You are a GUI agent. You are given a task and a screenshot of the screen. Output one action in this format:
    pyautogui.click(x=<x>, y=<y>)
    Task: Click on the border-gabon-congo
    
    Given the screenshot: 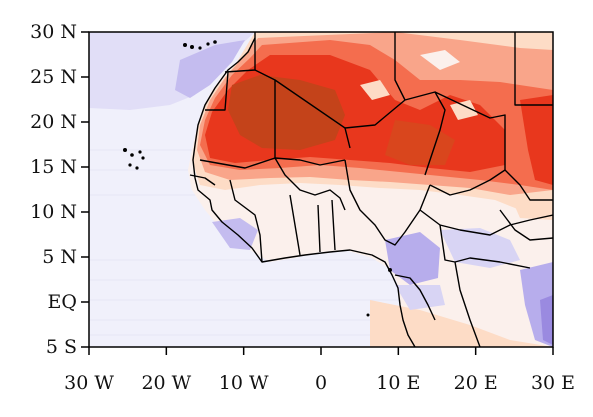 What is the action you would take?
    pyautogui.click(x=415, y=297)
    